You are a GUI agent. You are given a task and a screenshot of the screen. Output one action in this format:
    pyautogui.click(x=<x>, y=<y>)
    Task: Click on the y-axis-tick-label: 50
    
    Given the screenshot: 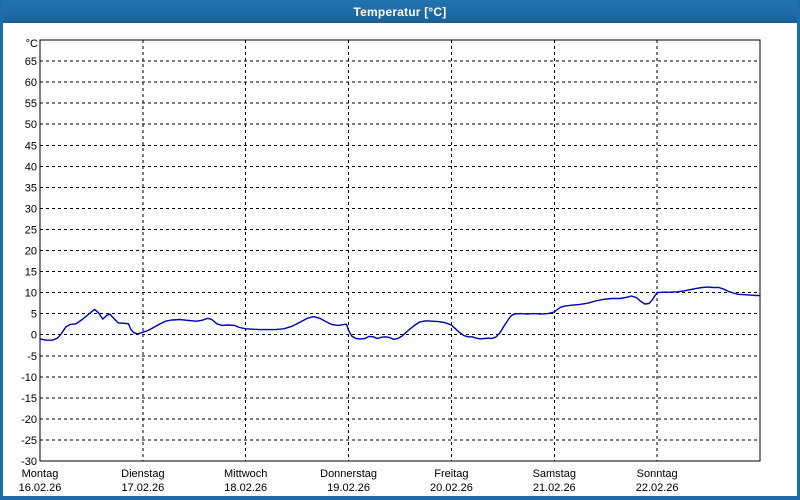 What is the action you would take?
    pyautogui.click(x=31, y=125)
    